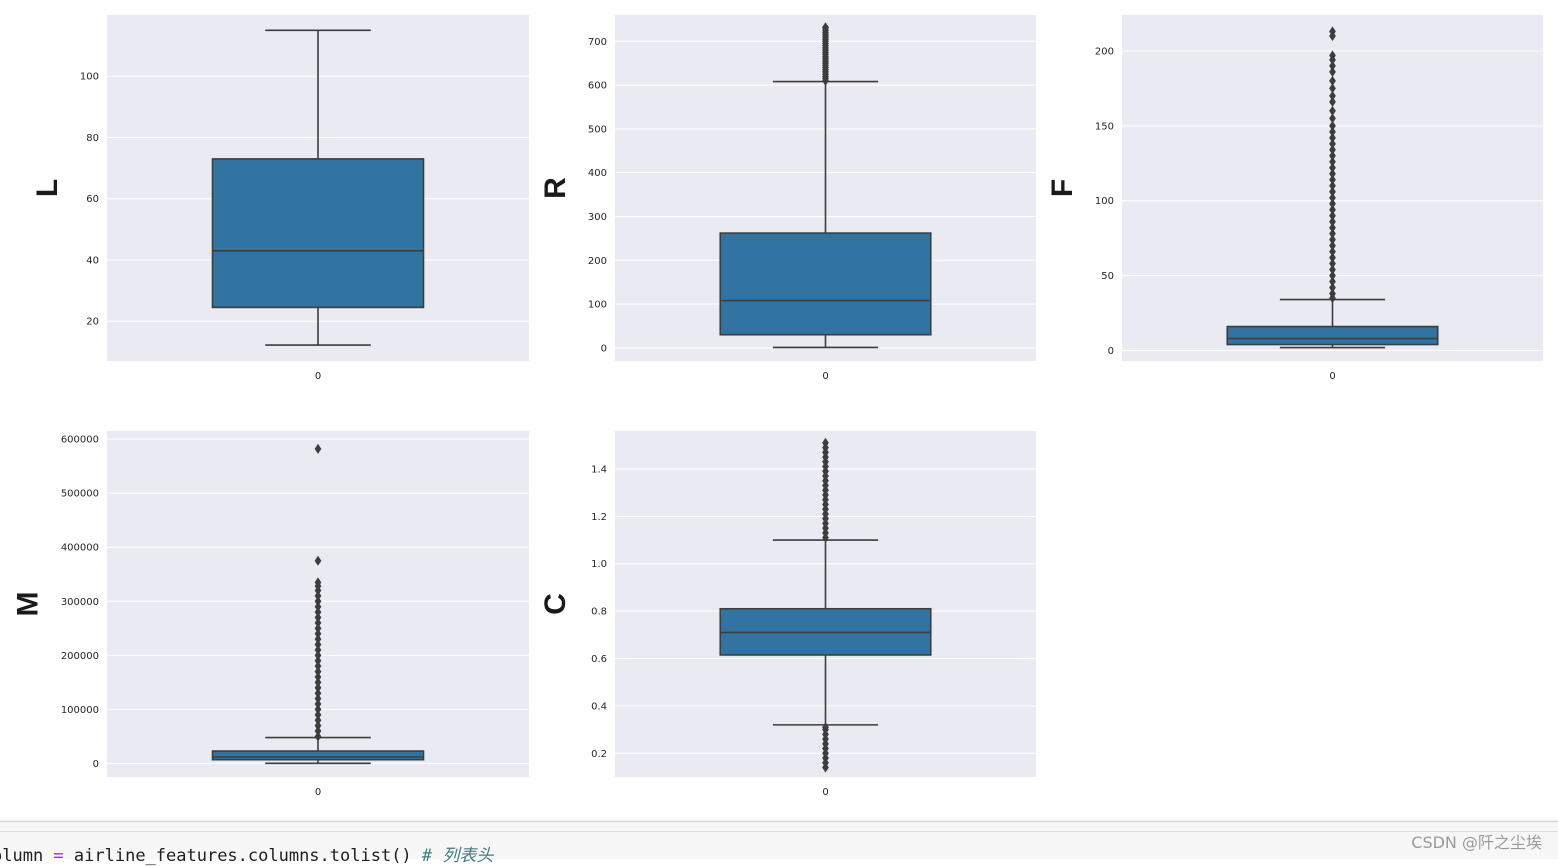 This screenshot has width=1558, height=866. Describe the element at coordinates (604, 348) in the screenshot. I see `y-tick-label: 0` at that location.